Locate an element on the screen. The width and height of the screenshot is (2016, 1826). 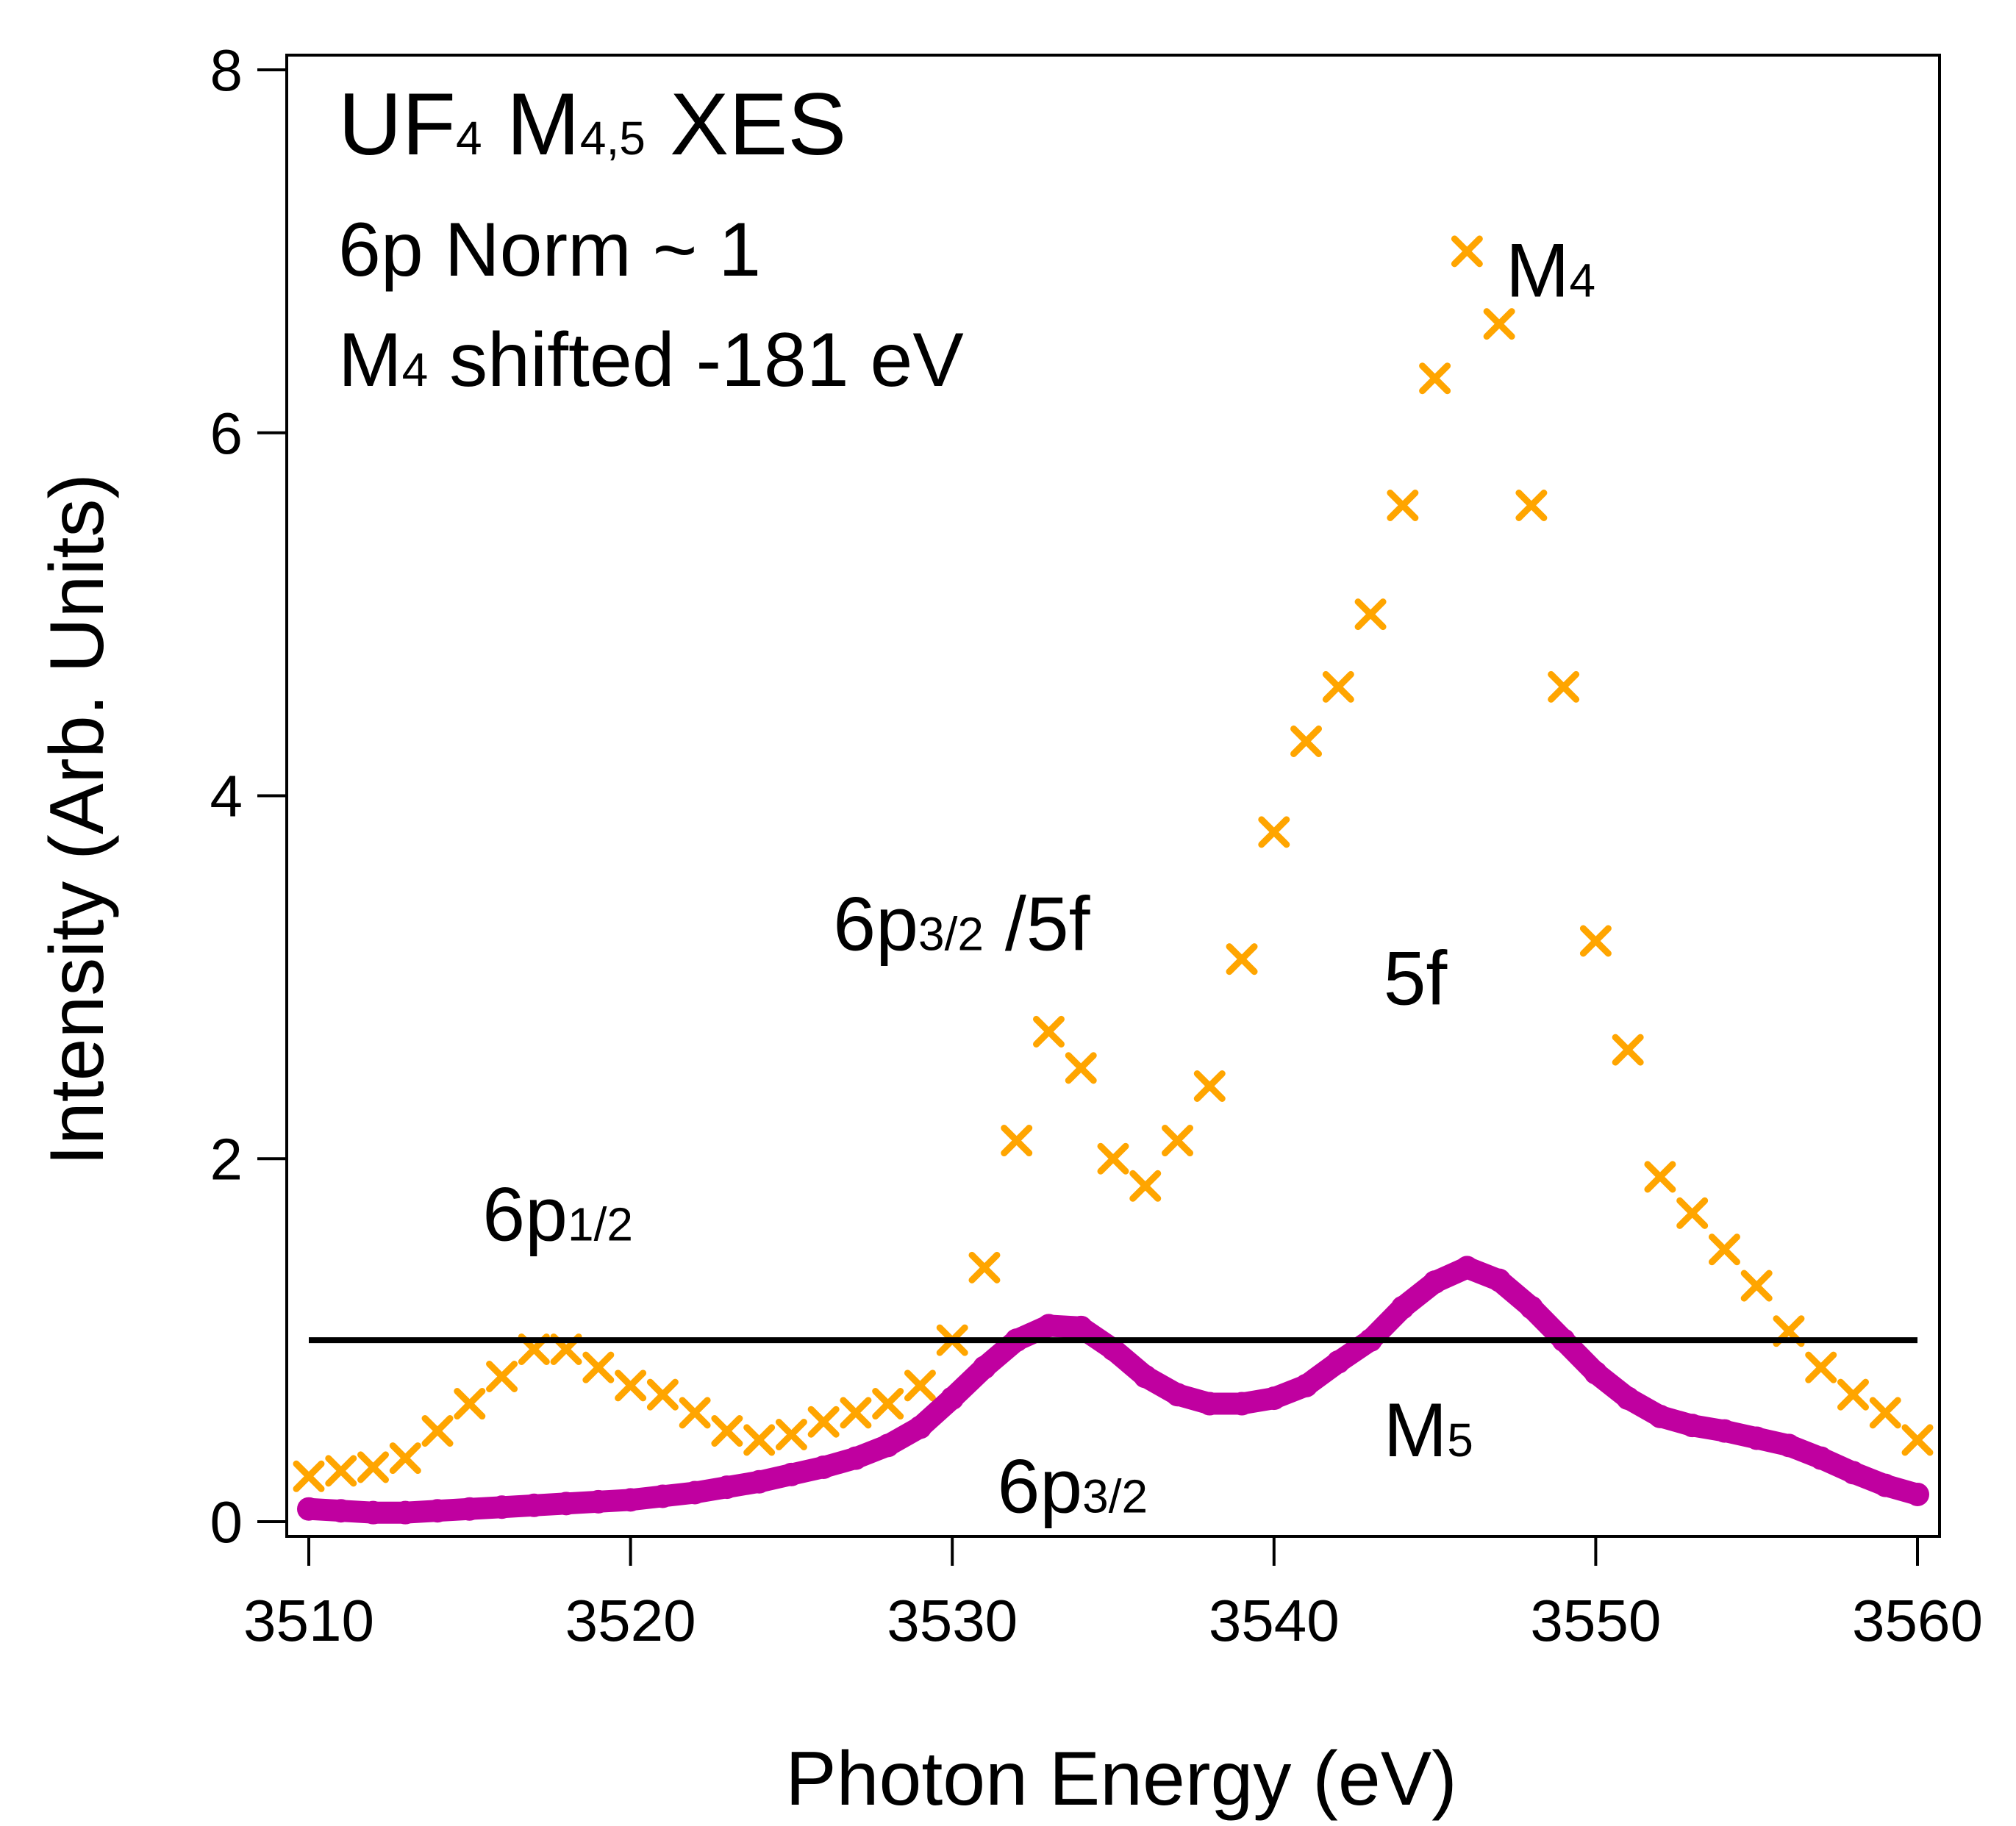
peak-label-suffix: /5f is located at coordinates (1037, 924).